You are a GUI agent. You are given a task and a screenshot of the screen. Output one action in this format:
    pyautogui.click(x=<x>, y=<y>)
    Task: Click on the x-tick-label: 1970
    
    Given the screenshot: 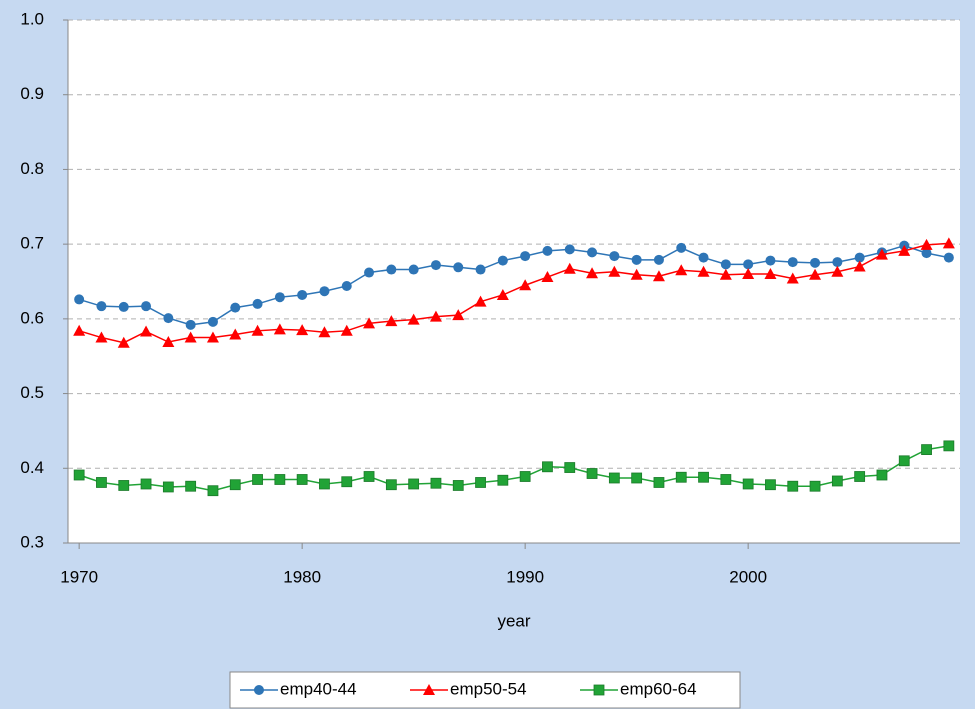 What is the action you would take?
    pyautogui.click(x=79, y=576)
    